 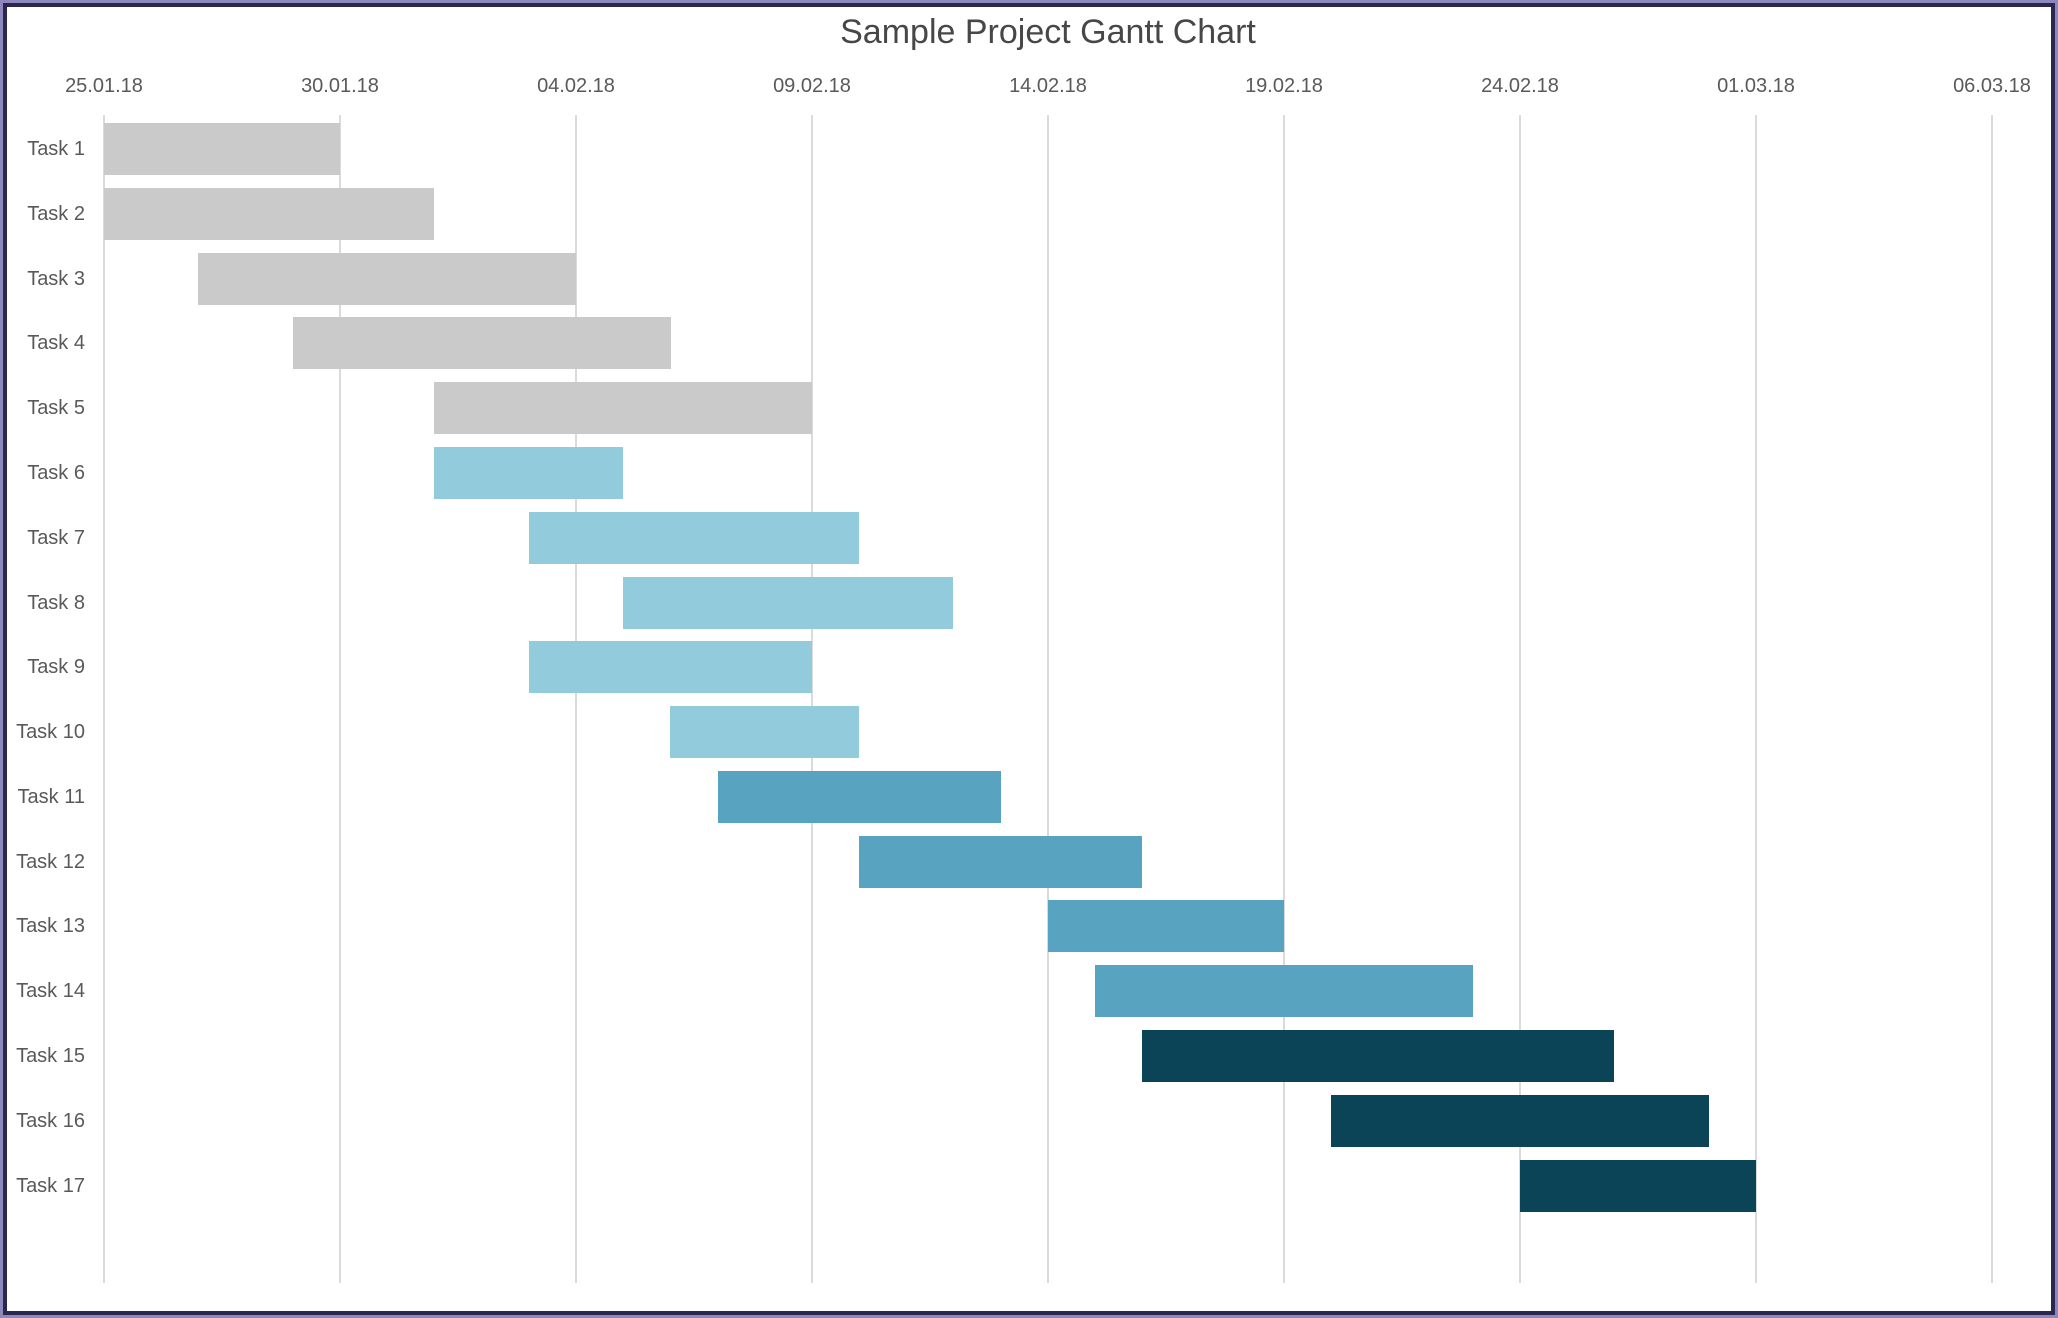 I want to click on task-label: Task 6, so click(x=56, y=473).